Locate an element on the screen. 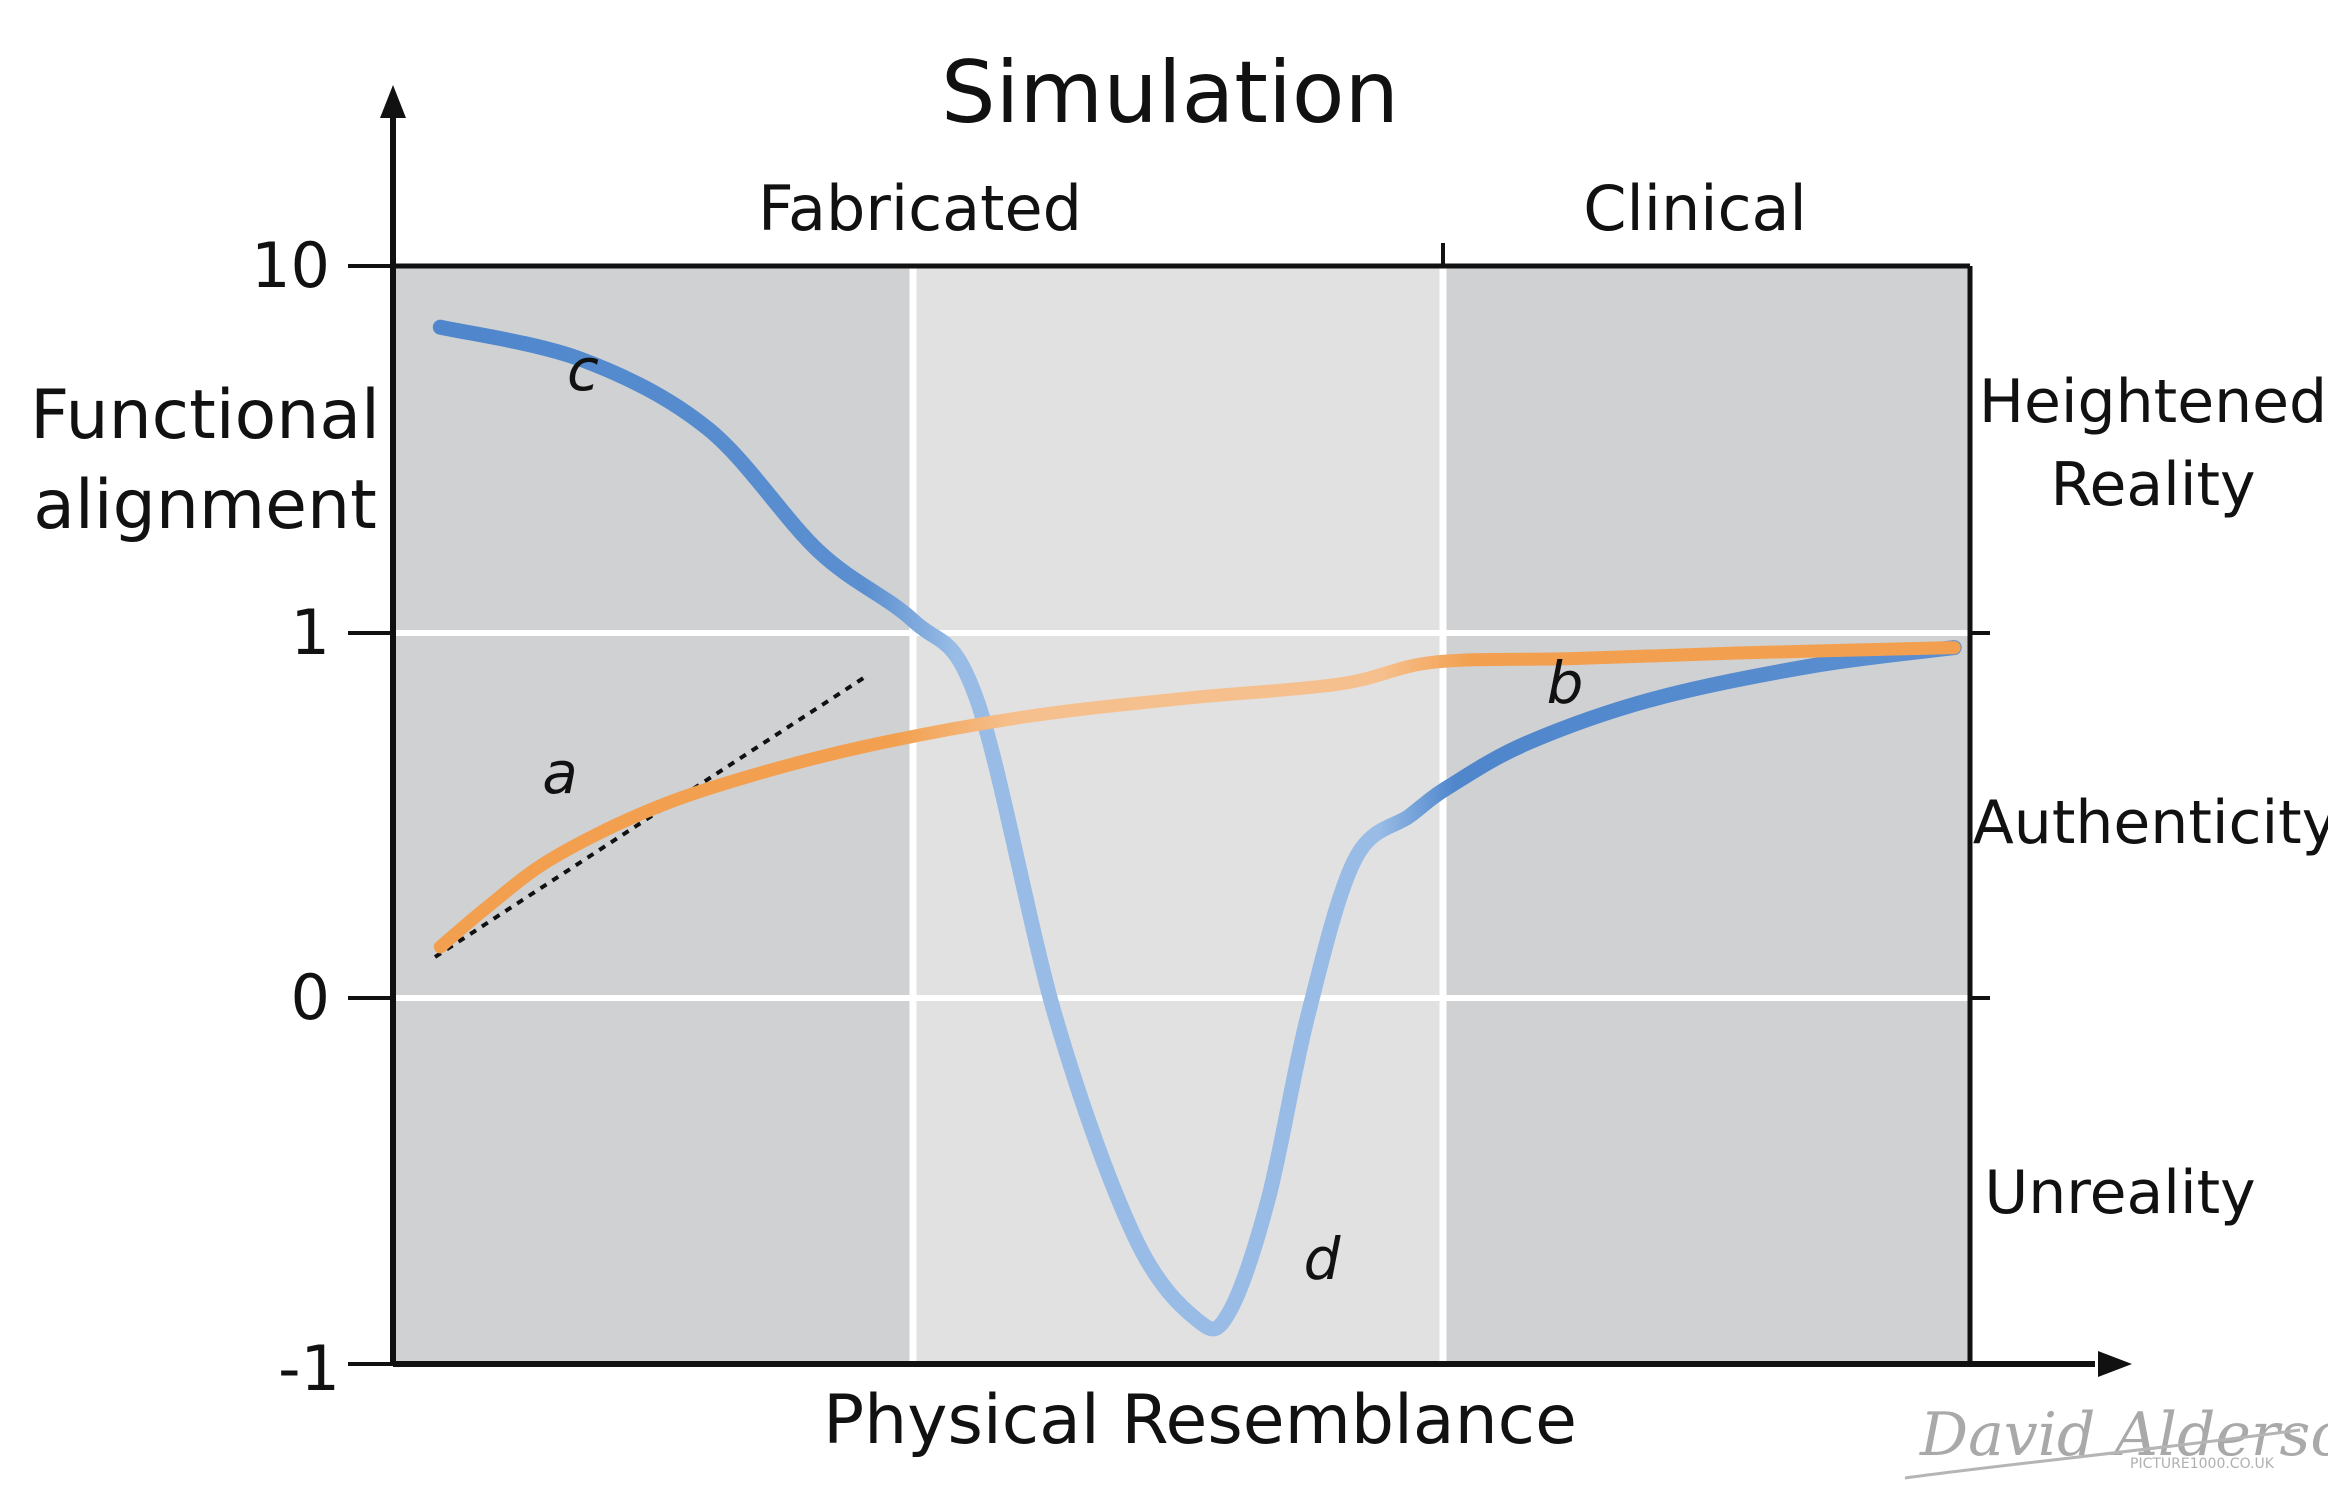  region-label-fabricated: Fabricated is located at coordinates (920, 208).